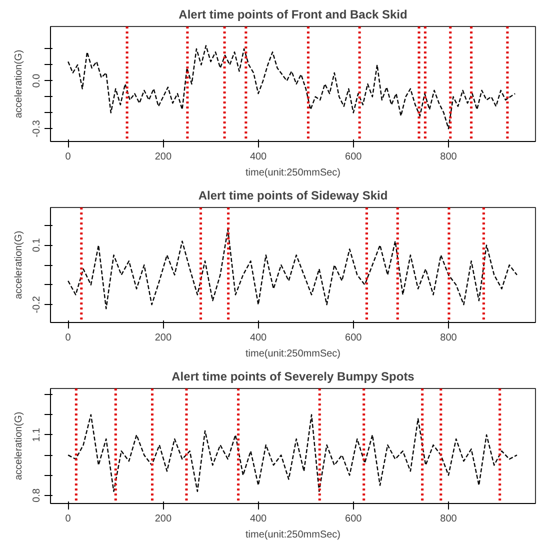 The height and width of the screenshot is (545, 545). Describe the element at coordinates (37, 495) in the screenshot. I see `y-tick-label: 0.8` at that location.